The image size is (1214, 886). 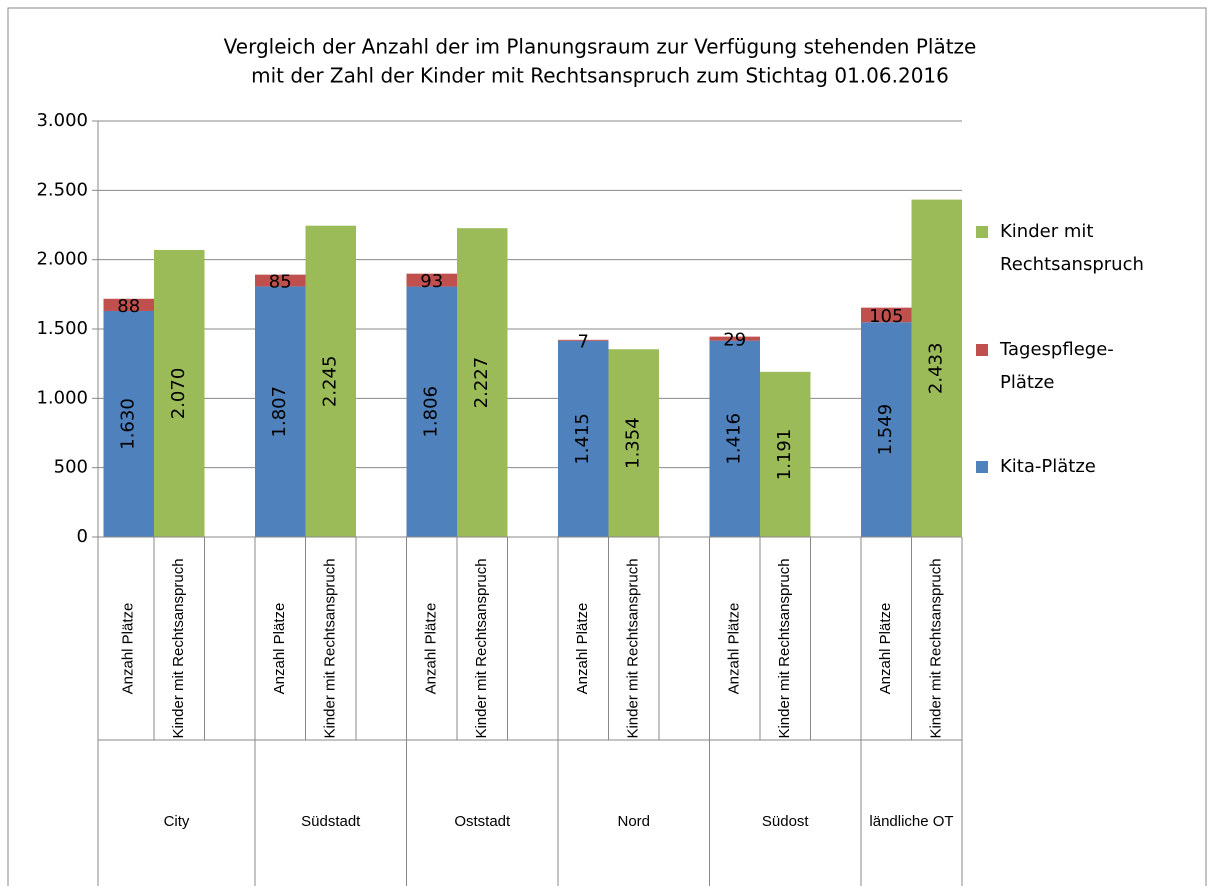 What do you see at coordinates (1072, 248) in the screenshot?
I see `legend-label: Kinder mit Rechtsanspruch` at bounding box center [1072, 248].